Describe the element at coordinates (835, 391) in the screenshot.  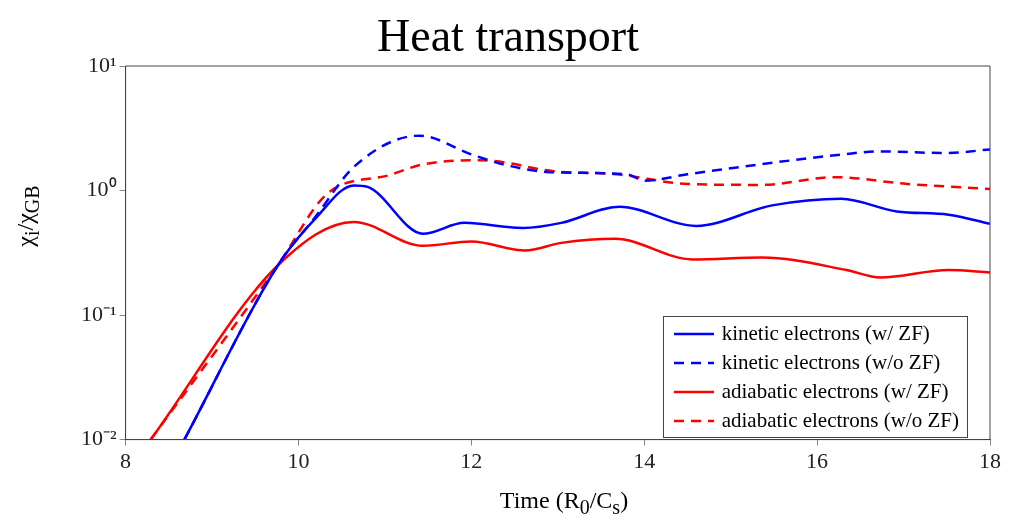
I see `legend-label: adiabatic electrons (w/ ZF)` at that location.